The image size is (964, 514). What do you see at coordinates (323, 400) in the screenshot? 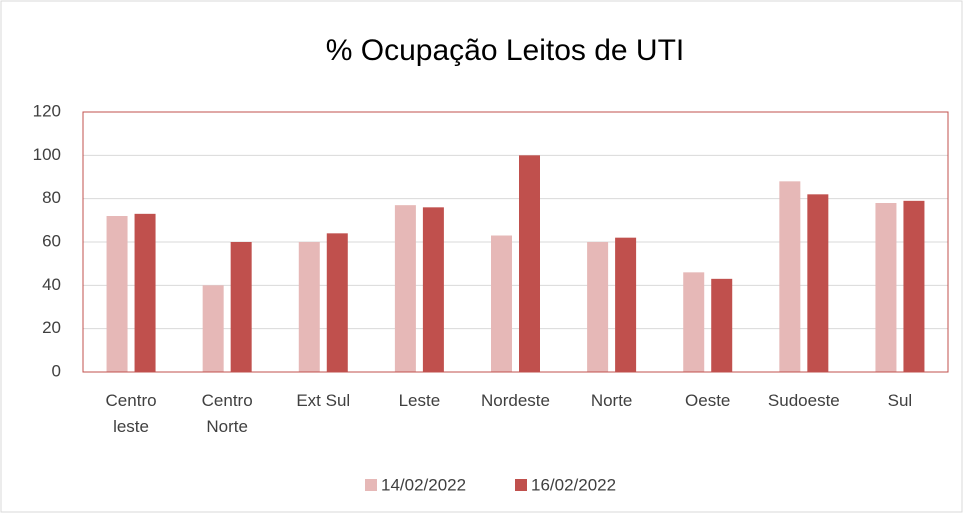
I see `x-tick-label: Ext Sul` at bounding box center [323, 400].